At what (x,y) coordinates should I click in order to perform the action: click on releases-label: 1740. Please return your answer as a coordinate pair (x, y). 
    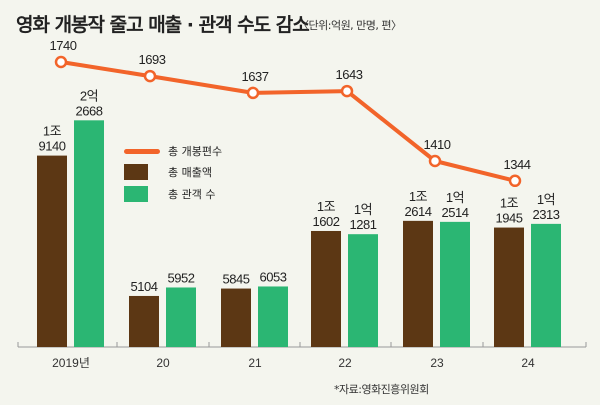
    Looking at the image, I should click on (63, 45).